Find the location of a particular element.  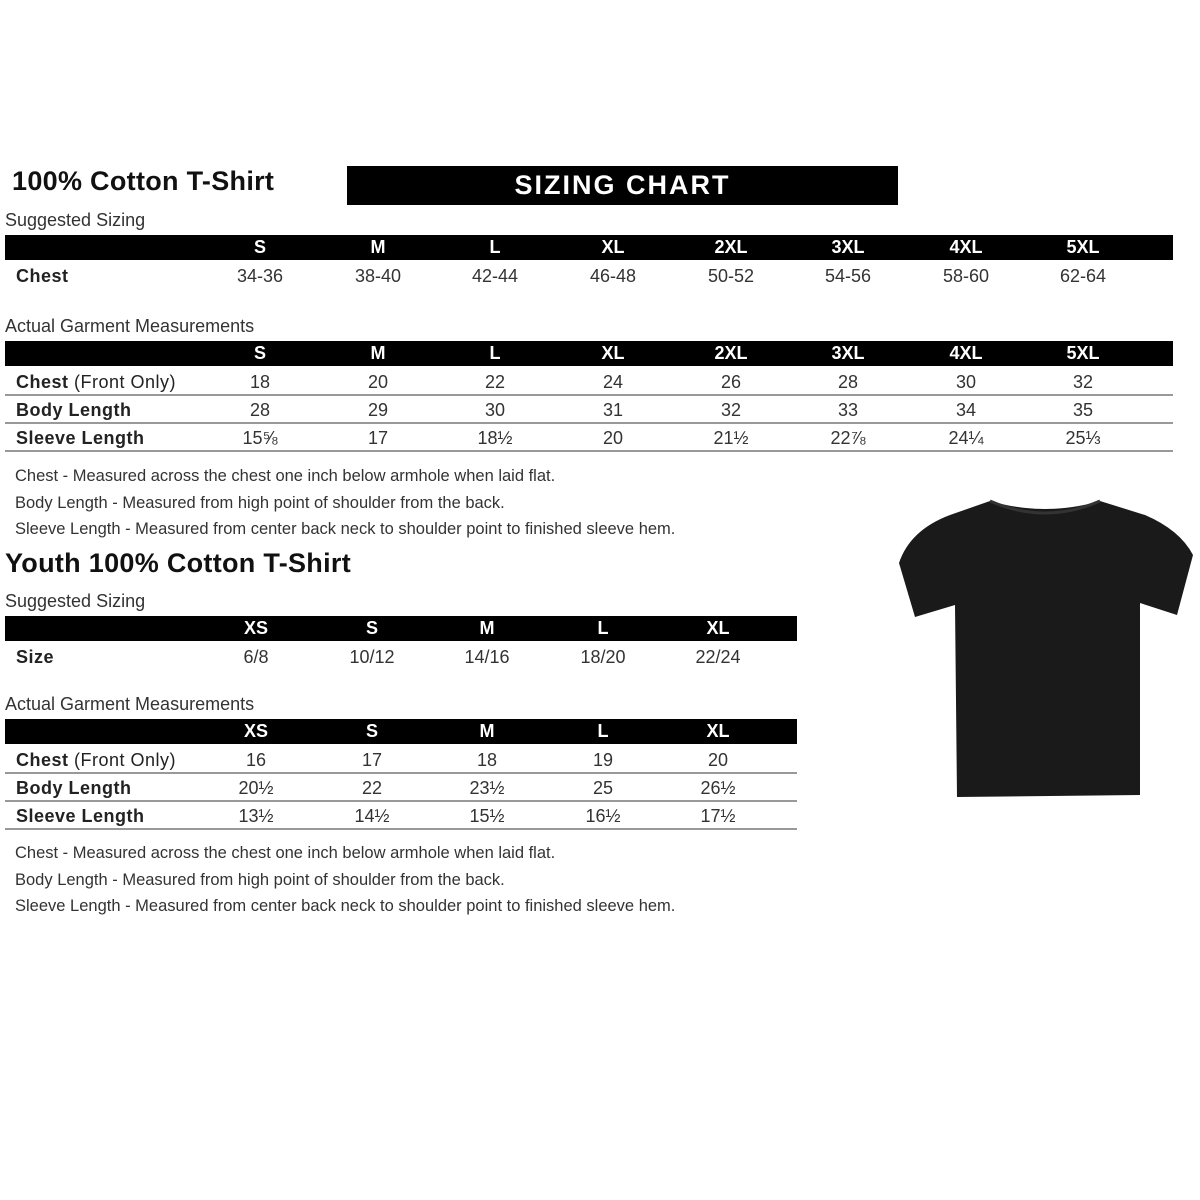

table-cell: 18½ is located at coordinates (495, 438).